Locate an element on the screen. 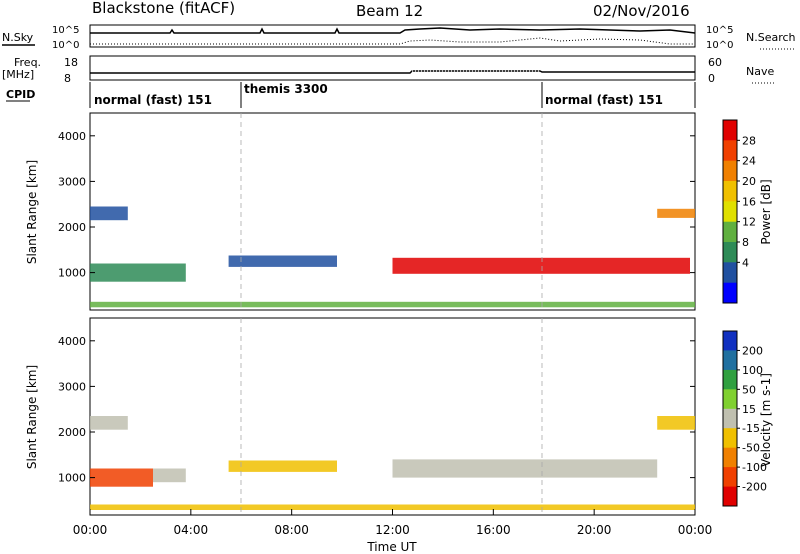  nsky-label: N.Sky is located at coordinates (18, 37).